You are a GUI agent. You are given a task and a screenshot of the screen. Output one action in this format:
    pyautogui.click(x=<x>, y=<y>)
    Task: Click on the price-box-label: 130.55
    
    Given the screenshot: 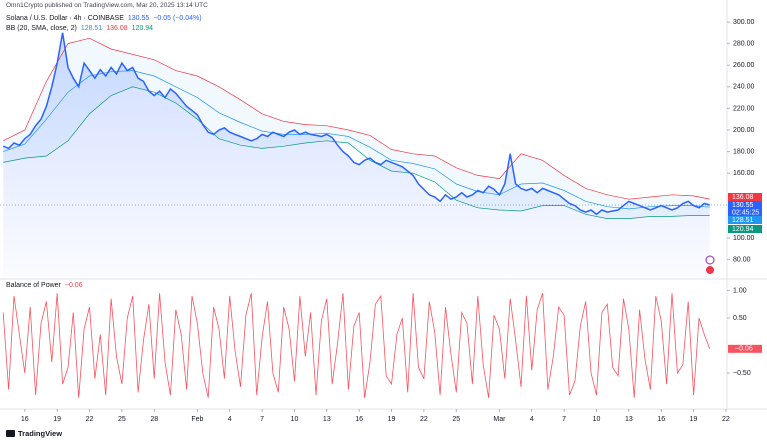 What is the action you would take?
    pyautogui.click(x=743, y=205)
    